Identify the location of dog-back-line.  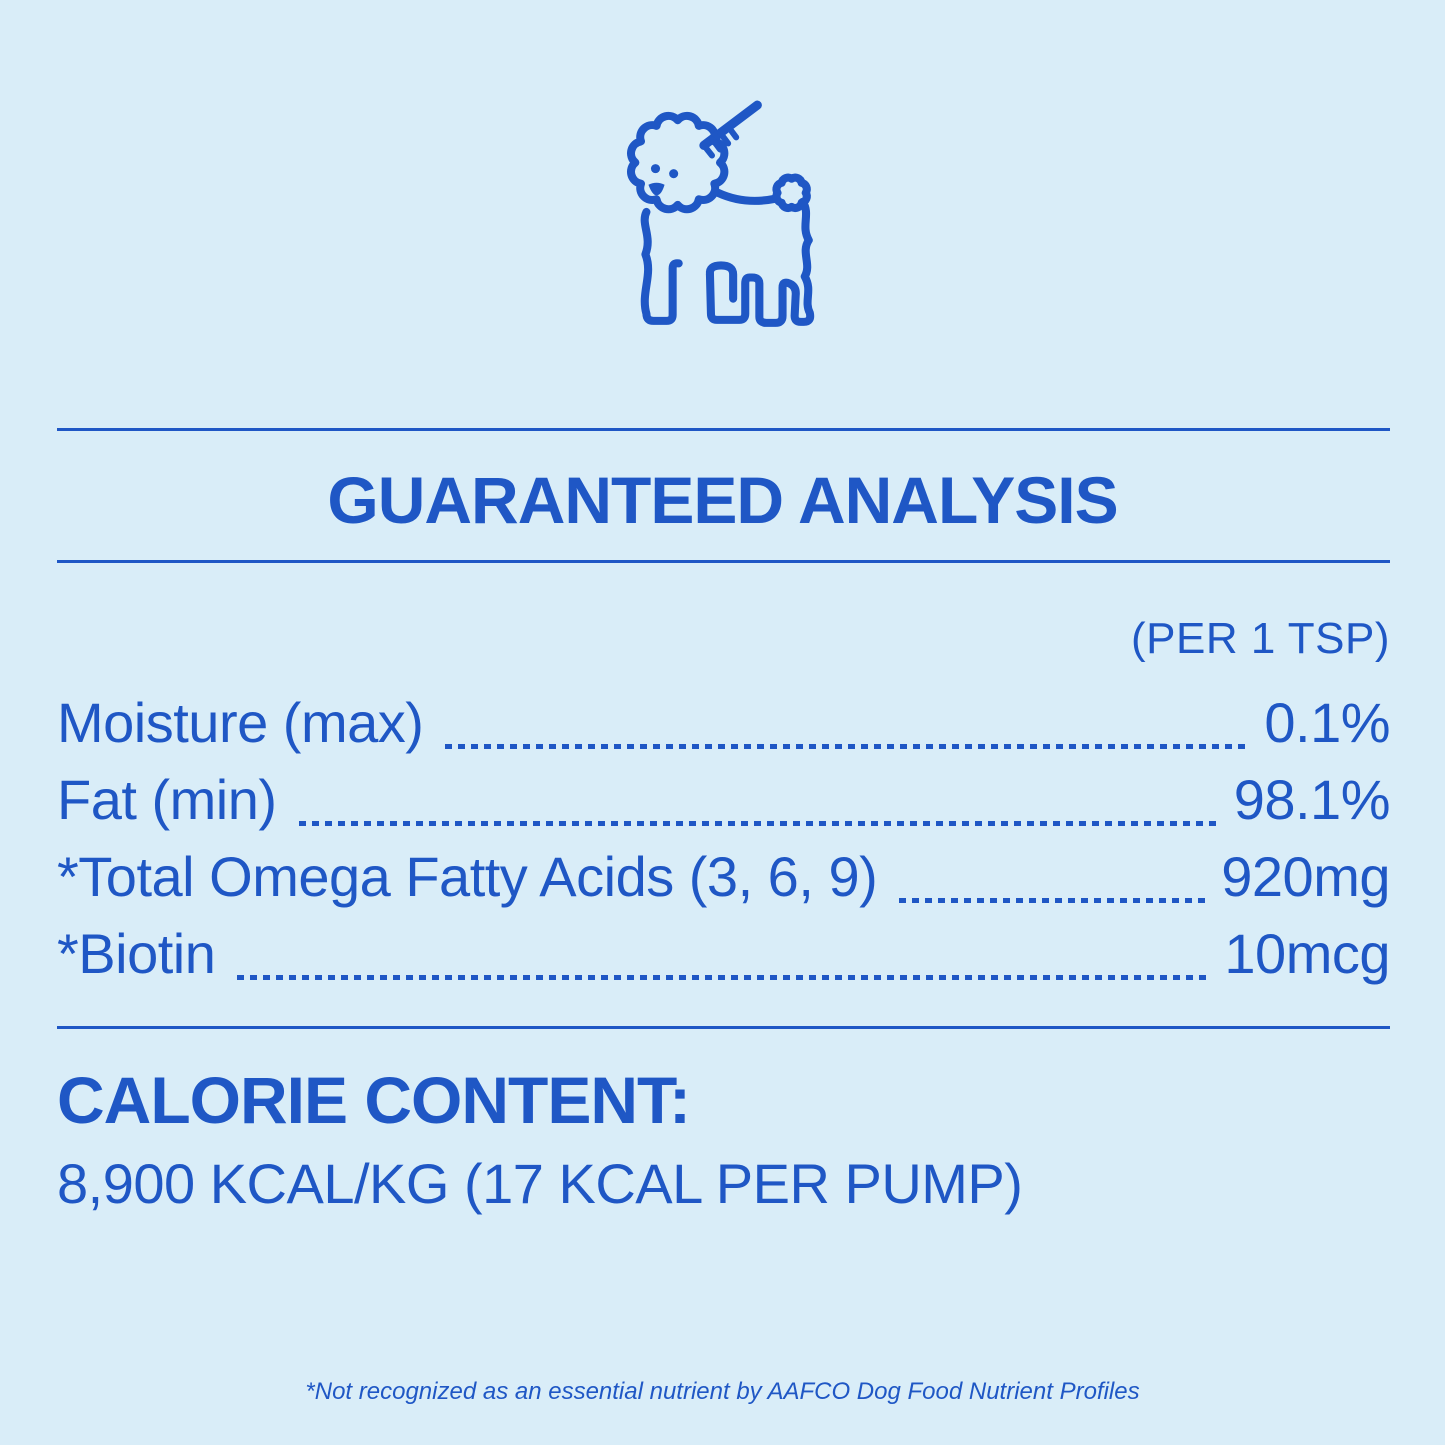
(746, 196).